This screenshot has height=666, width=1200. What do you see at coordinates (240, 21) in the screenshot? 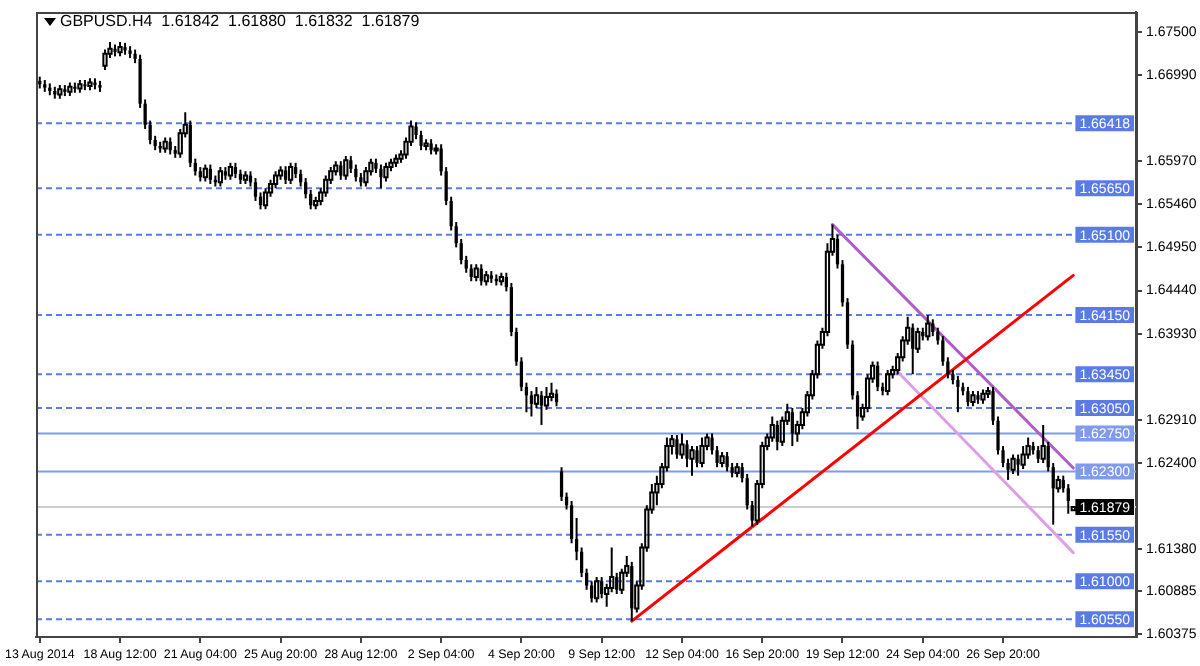
I see `chart-title: GBPUSD.H4 1.61842 1.61880 1.61832 1.61879` at bounding box center [240, 21].